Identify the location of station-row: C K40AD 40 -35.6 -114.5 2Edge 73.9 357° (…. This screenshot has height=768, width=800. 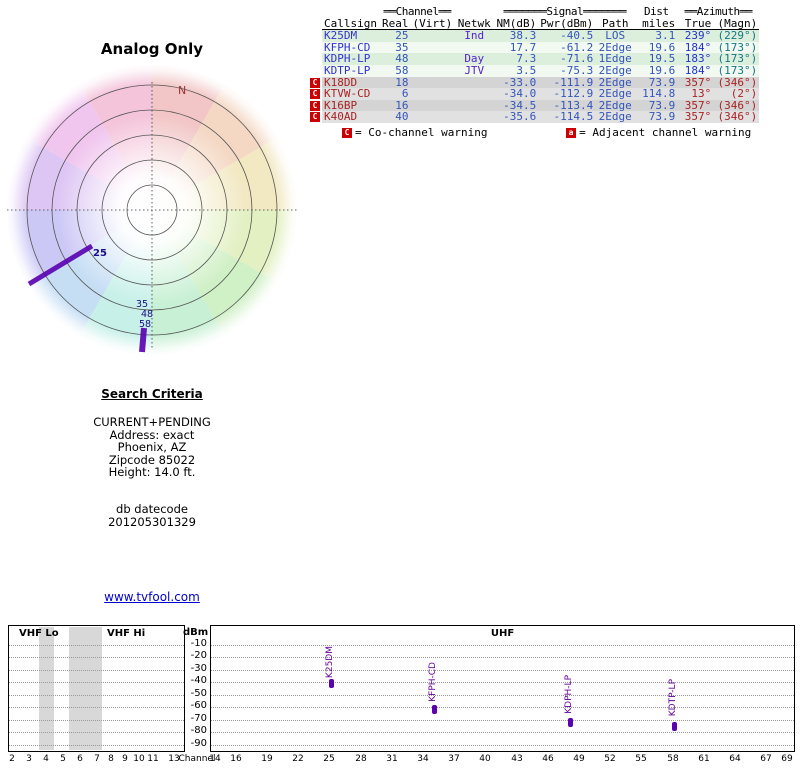
(535, 117).